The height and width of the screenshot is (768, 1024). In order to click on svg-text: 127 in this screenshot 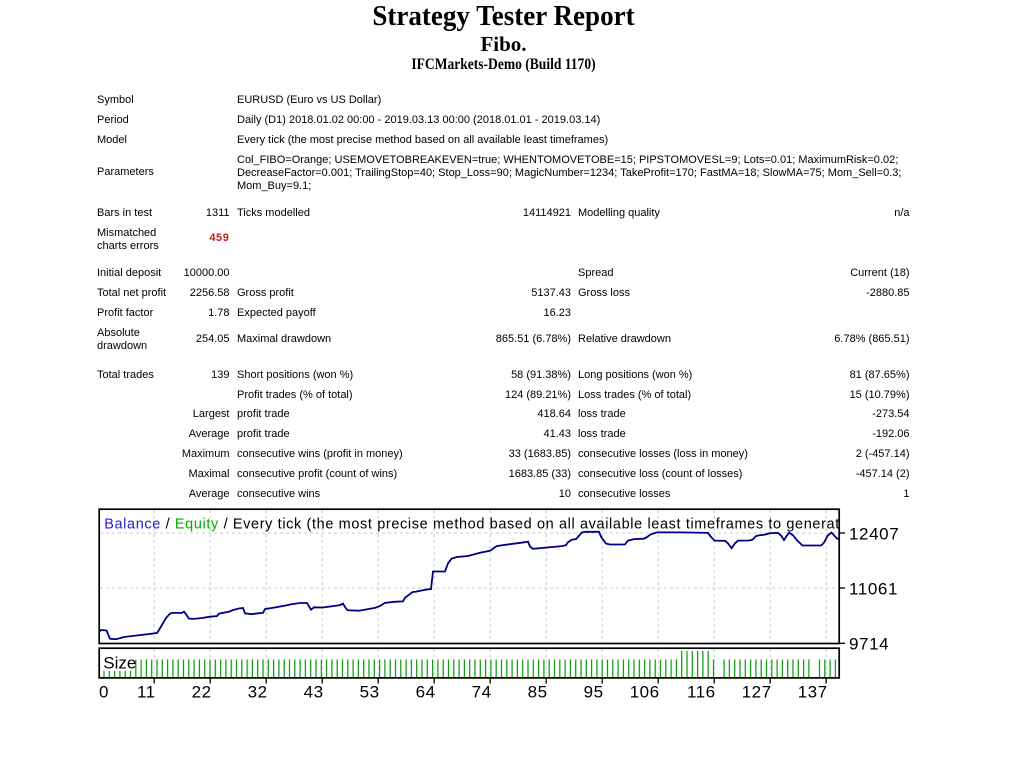, I will do `click(757, 692)`.